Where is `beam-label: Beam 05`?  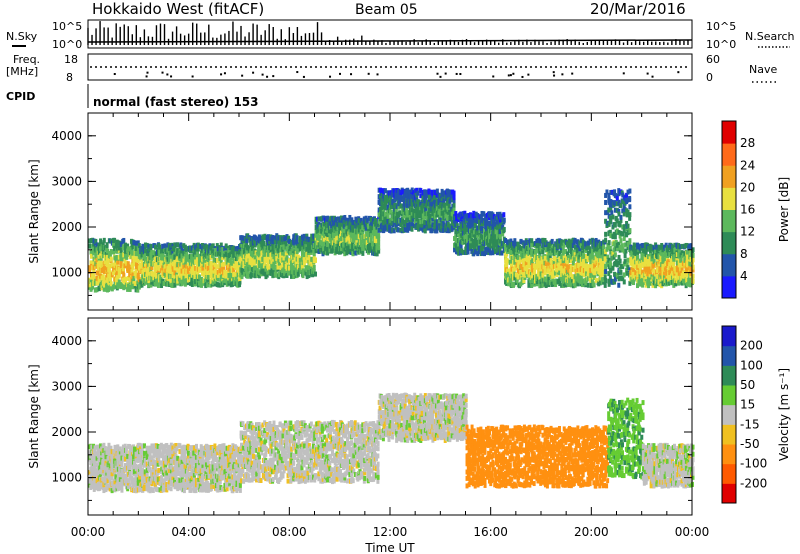
beam-label: Beam 05 is located at coordinates (386, 10).